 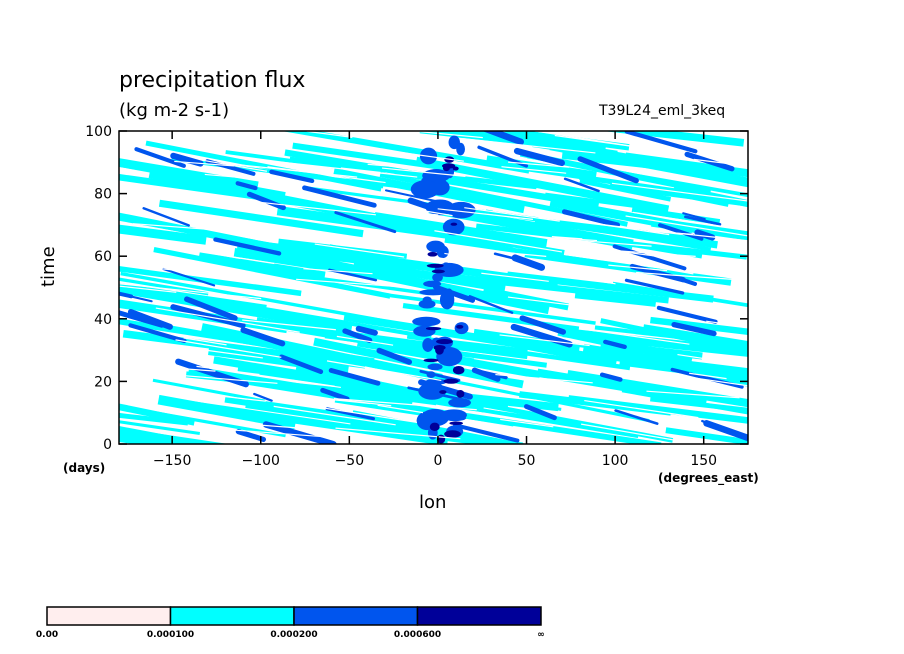 What do you see at coordinates (172, 461) in the screenshot?
I see `x-tick-label: −150` at bounding box center [172, 461].